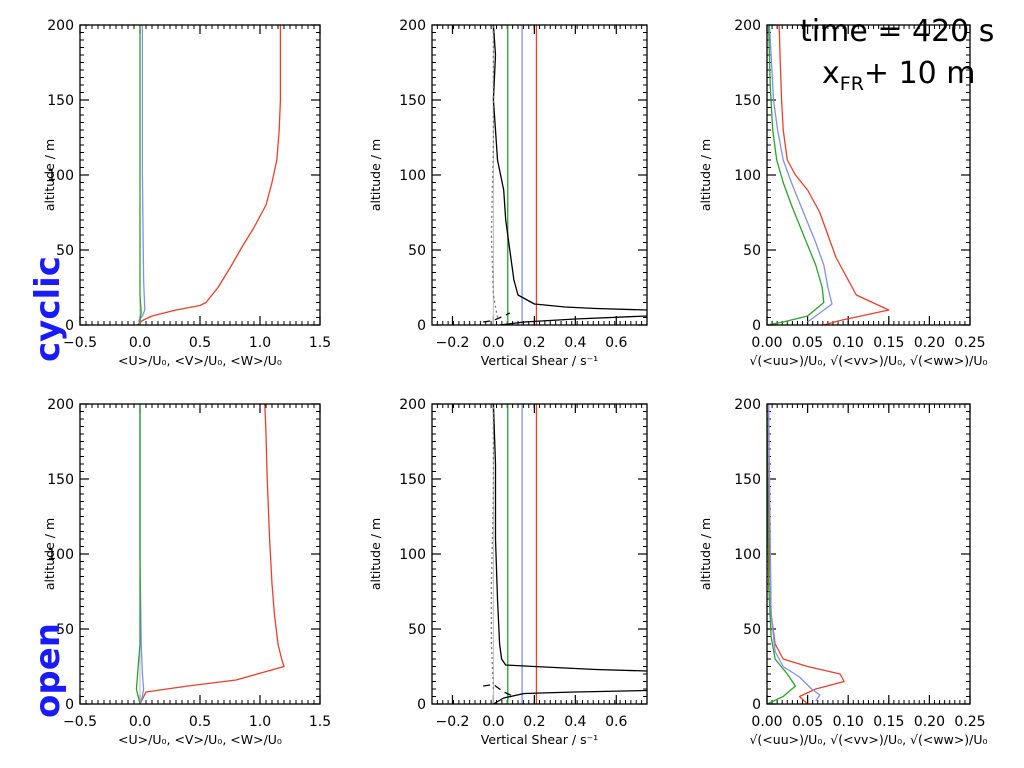 This screenshot has height=768, width=1024. What do you see at coordinates (48, 309) in the screenshot?
I see `row-label-cyclic: cyclic` at bounding box center [48, 309].